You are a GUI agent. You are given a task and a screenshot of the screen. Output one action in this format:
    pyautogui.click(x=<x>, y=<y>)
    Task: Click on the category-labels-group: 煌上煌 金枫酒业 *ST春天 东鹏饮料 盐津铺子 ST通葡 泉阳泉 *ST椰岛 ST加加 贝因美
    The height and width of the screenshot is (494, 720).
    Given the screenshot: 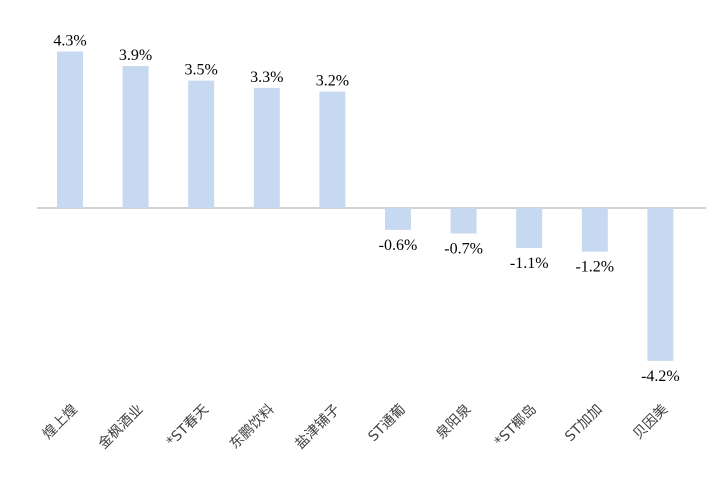 What is the action you would take?
    pyautogui.click(x=355, y=427)
    